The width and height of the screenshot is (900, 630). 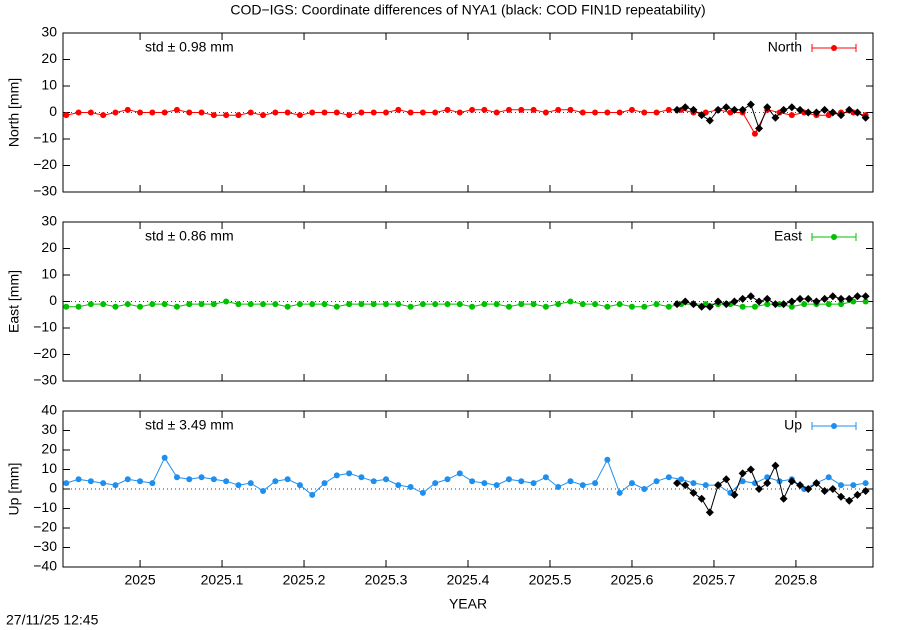 I want to click on x-tick-label: 2025.7, so click(x=714, y=580).